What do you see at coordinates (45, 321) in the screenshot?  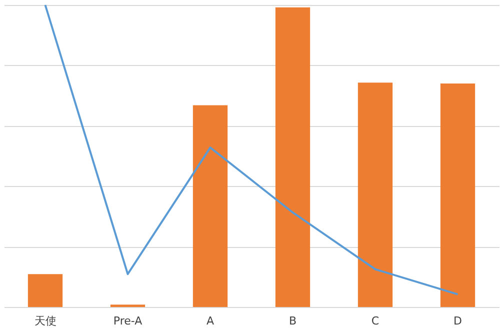 I see `x-tick-label: 天使` at bounding box center [45, 321].